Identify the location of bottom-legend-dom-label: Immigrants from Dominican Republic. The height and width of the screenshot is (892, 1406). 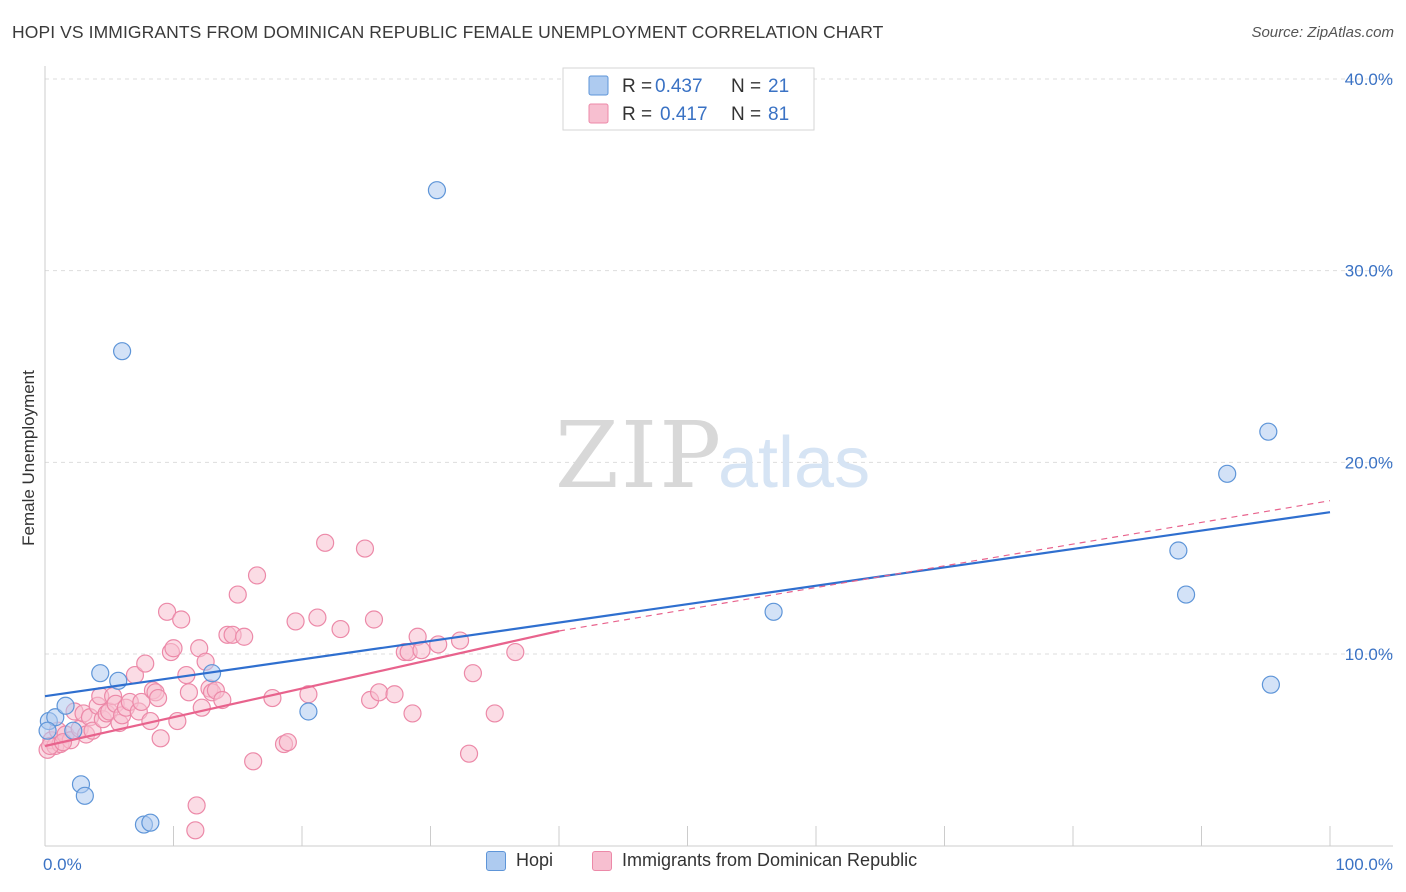
(770, 860).